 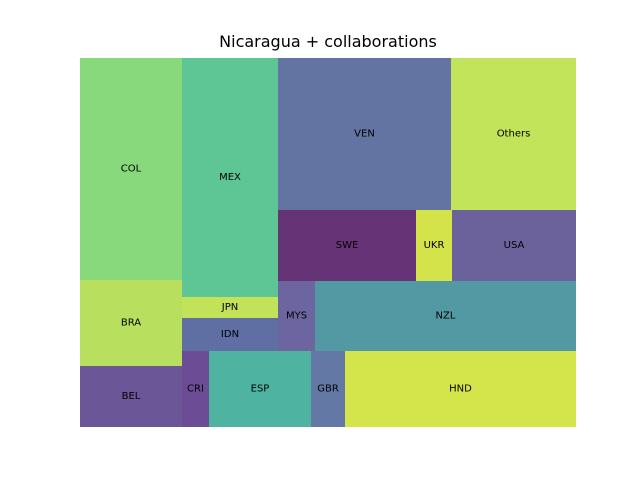 What do you see at coordinates (328, 41) in the screenshot?
I see `chart-title: Nicaragua + collaborations` at bounding box center [328, 41].